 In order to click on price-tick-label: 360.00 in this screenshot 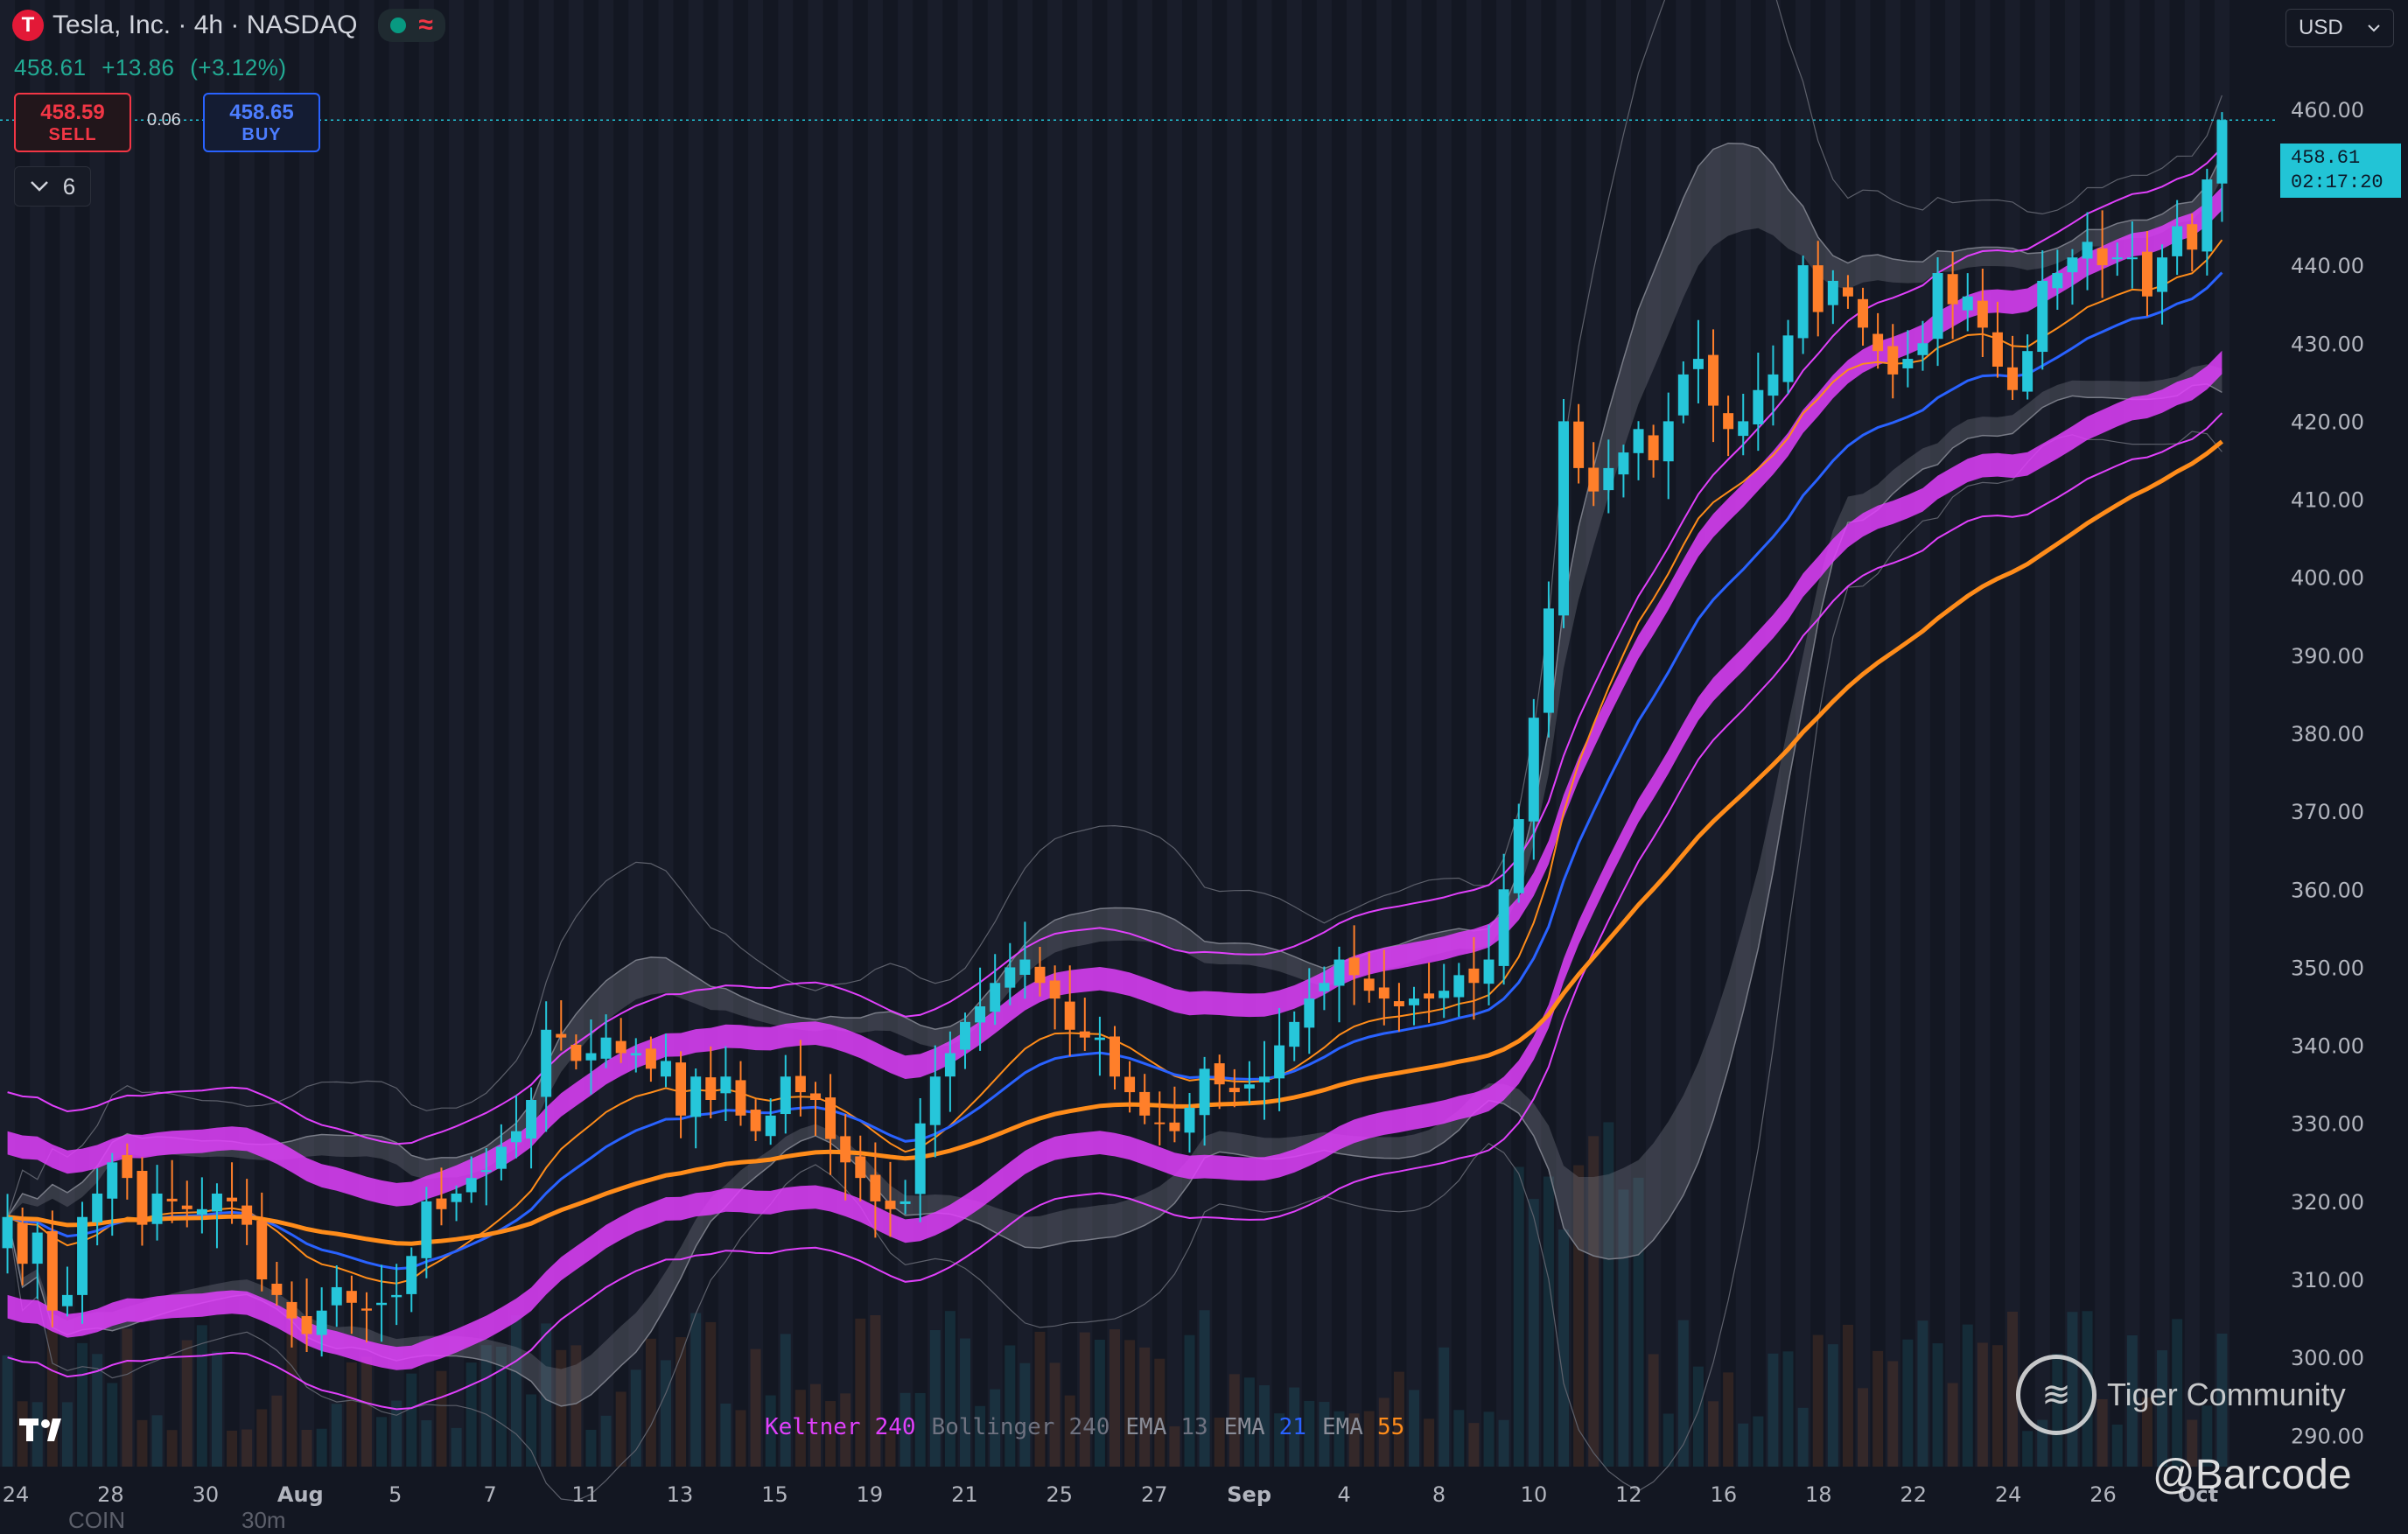, I will do `click(2327, 890)`.